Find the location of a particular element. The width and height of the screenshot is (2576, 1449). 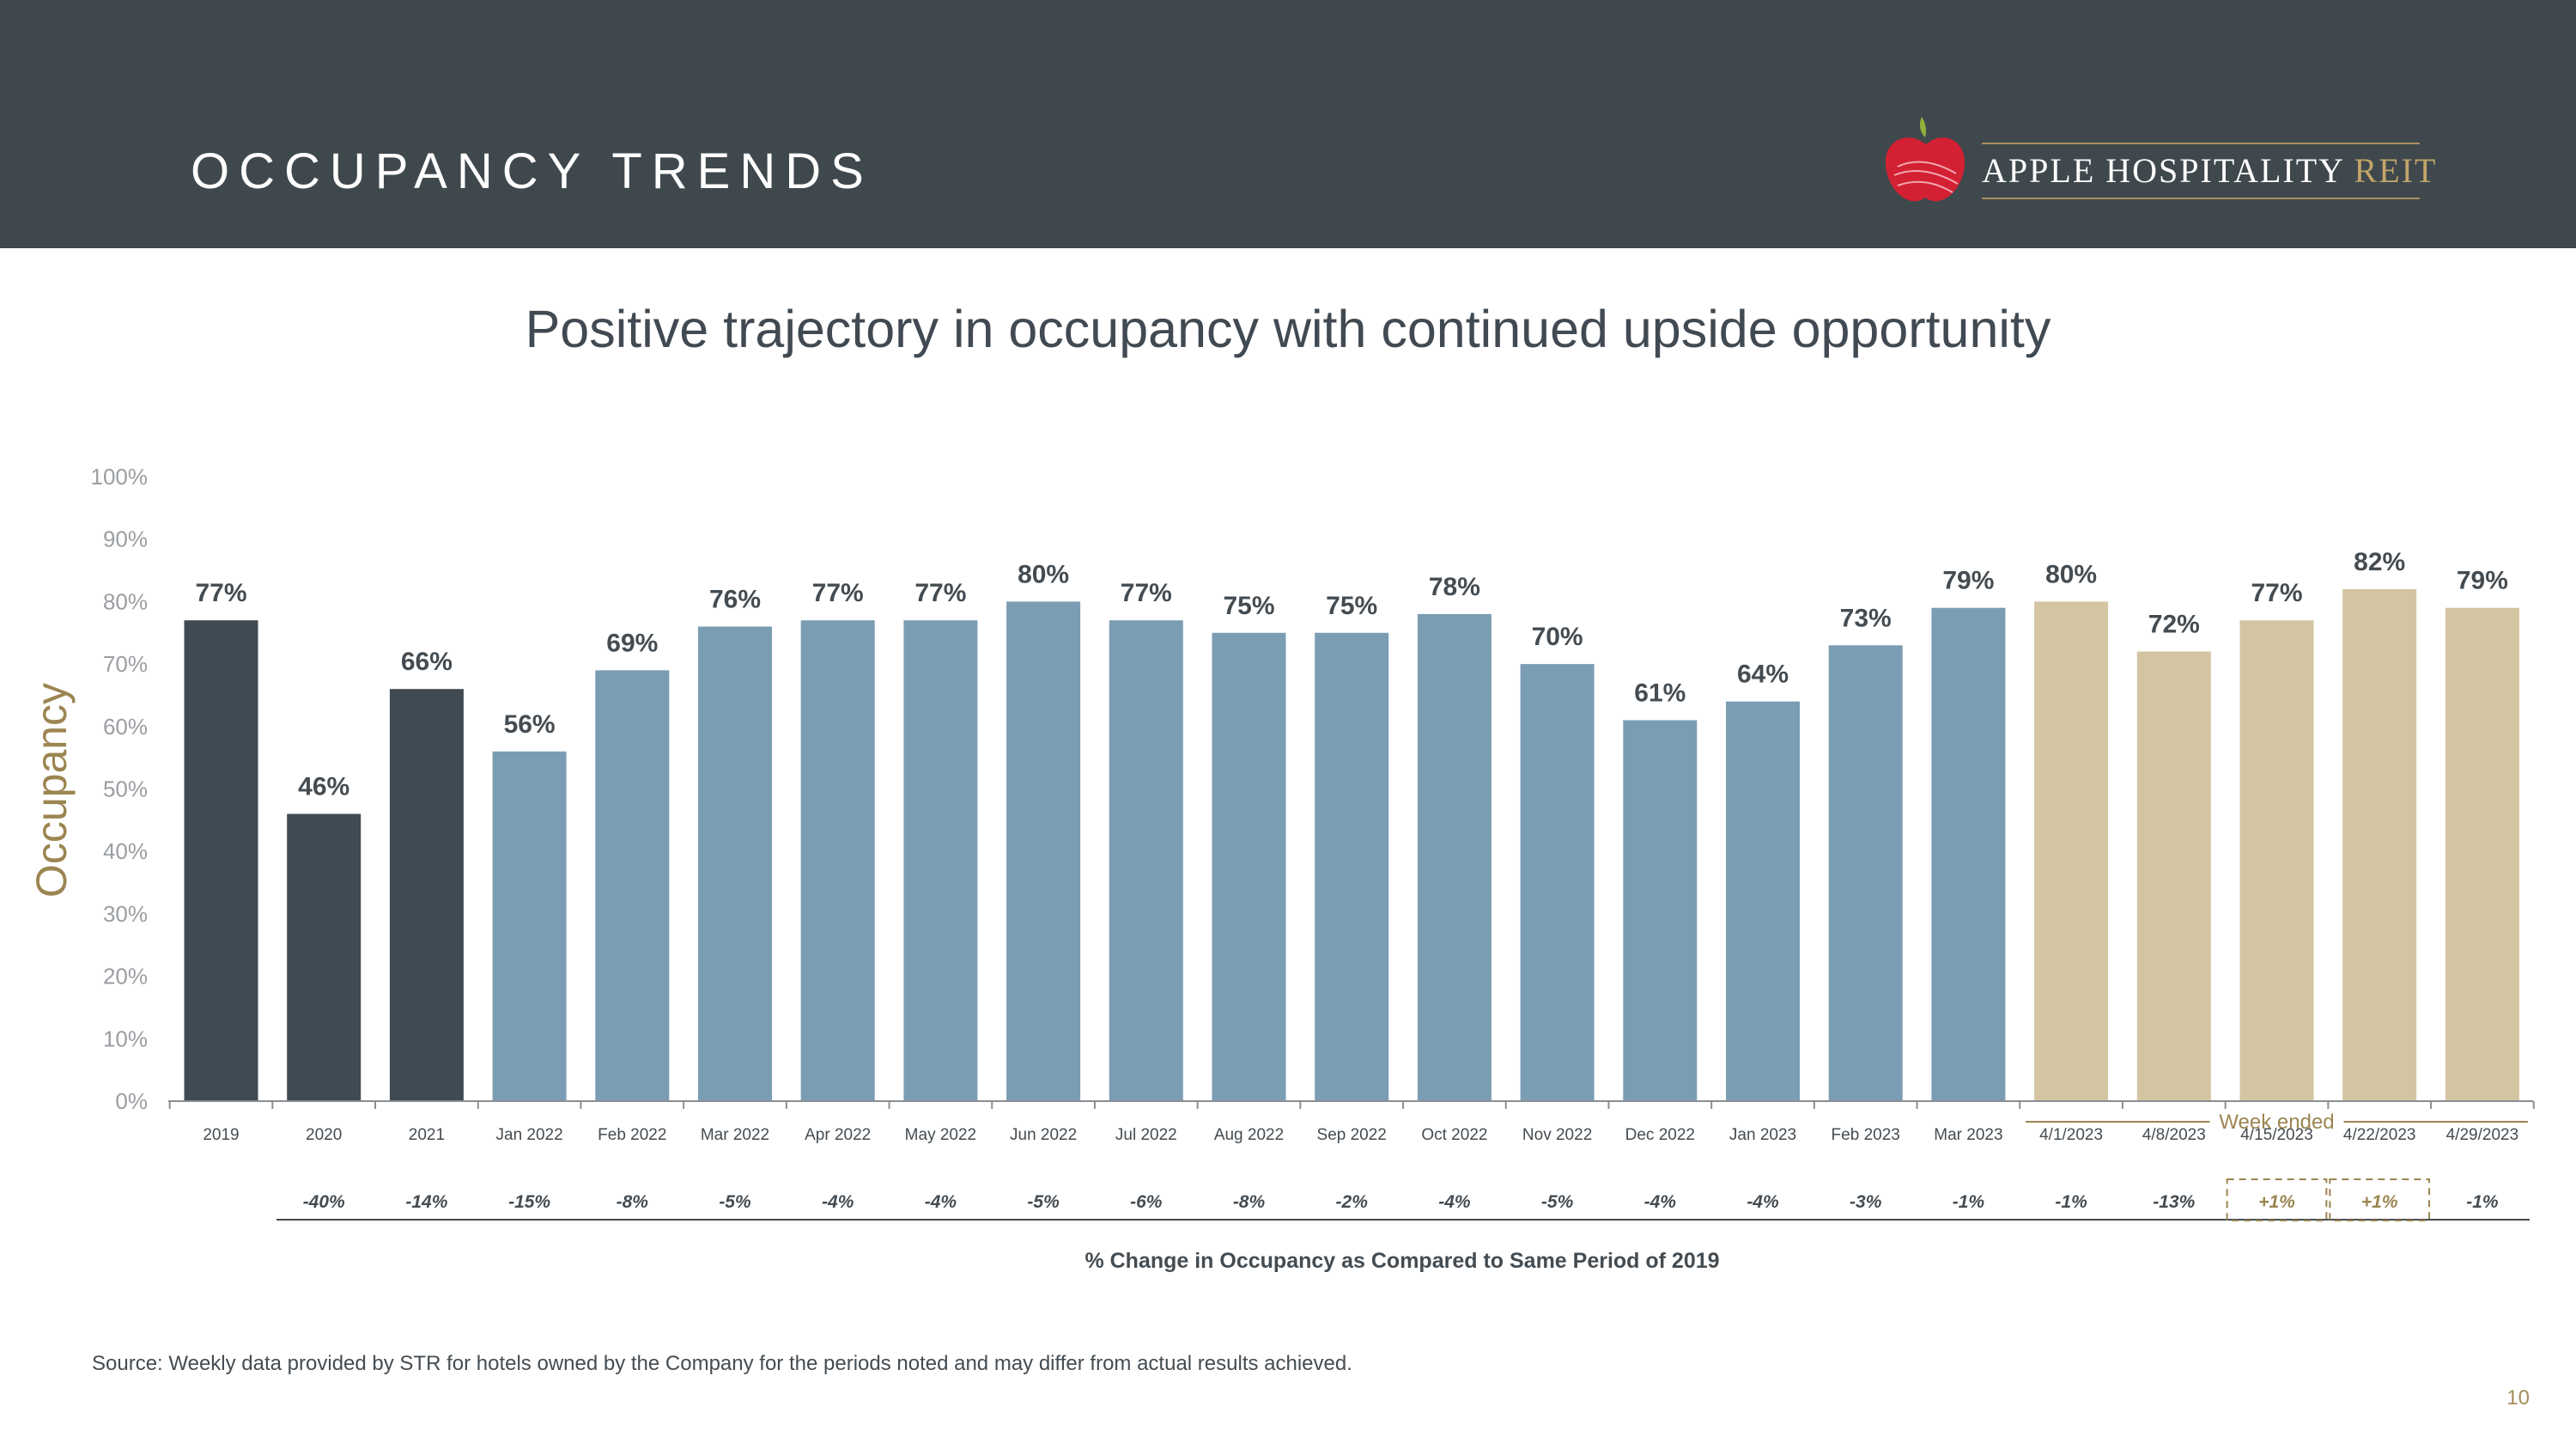

bar-value-label: 82% is located at coordinates (2379, 562).